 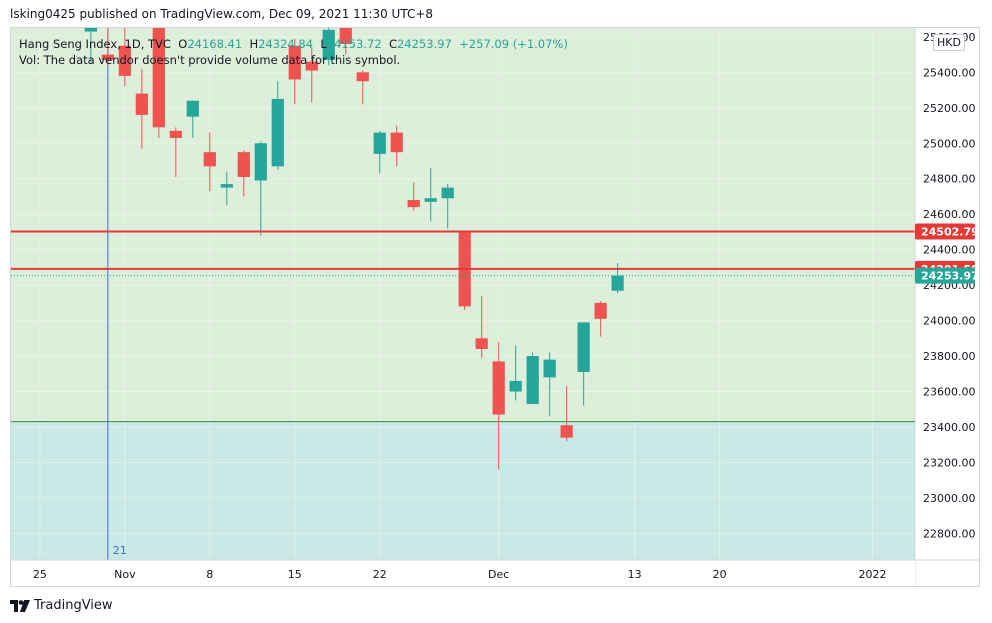 What do you see at coordinates (635, 574) in the screenshot?
I see `x-tick-label: 13` at bounding box center [635, 574].